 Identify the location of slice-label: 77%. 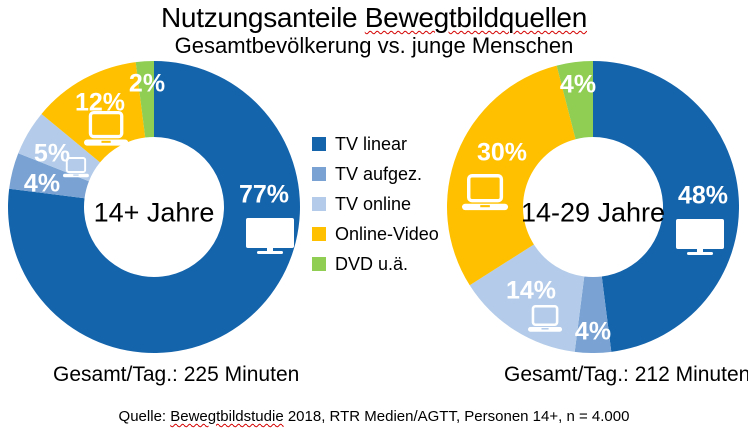
(264, 194).